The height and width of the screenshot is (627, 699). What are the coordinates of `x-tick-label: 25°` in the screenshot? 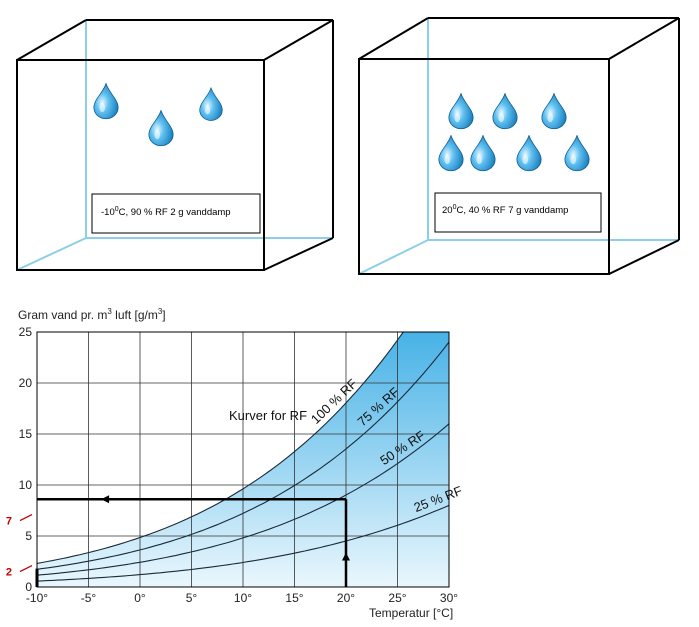 It's located at (397, 598).